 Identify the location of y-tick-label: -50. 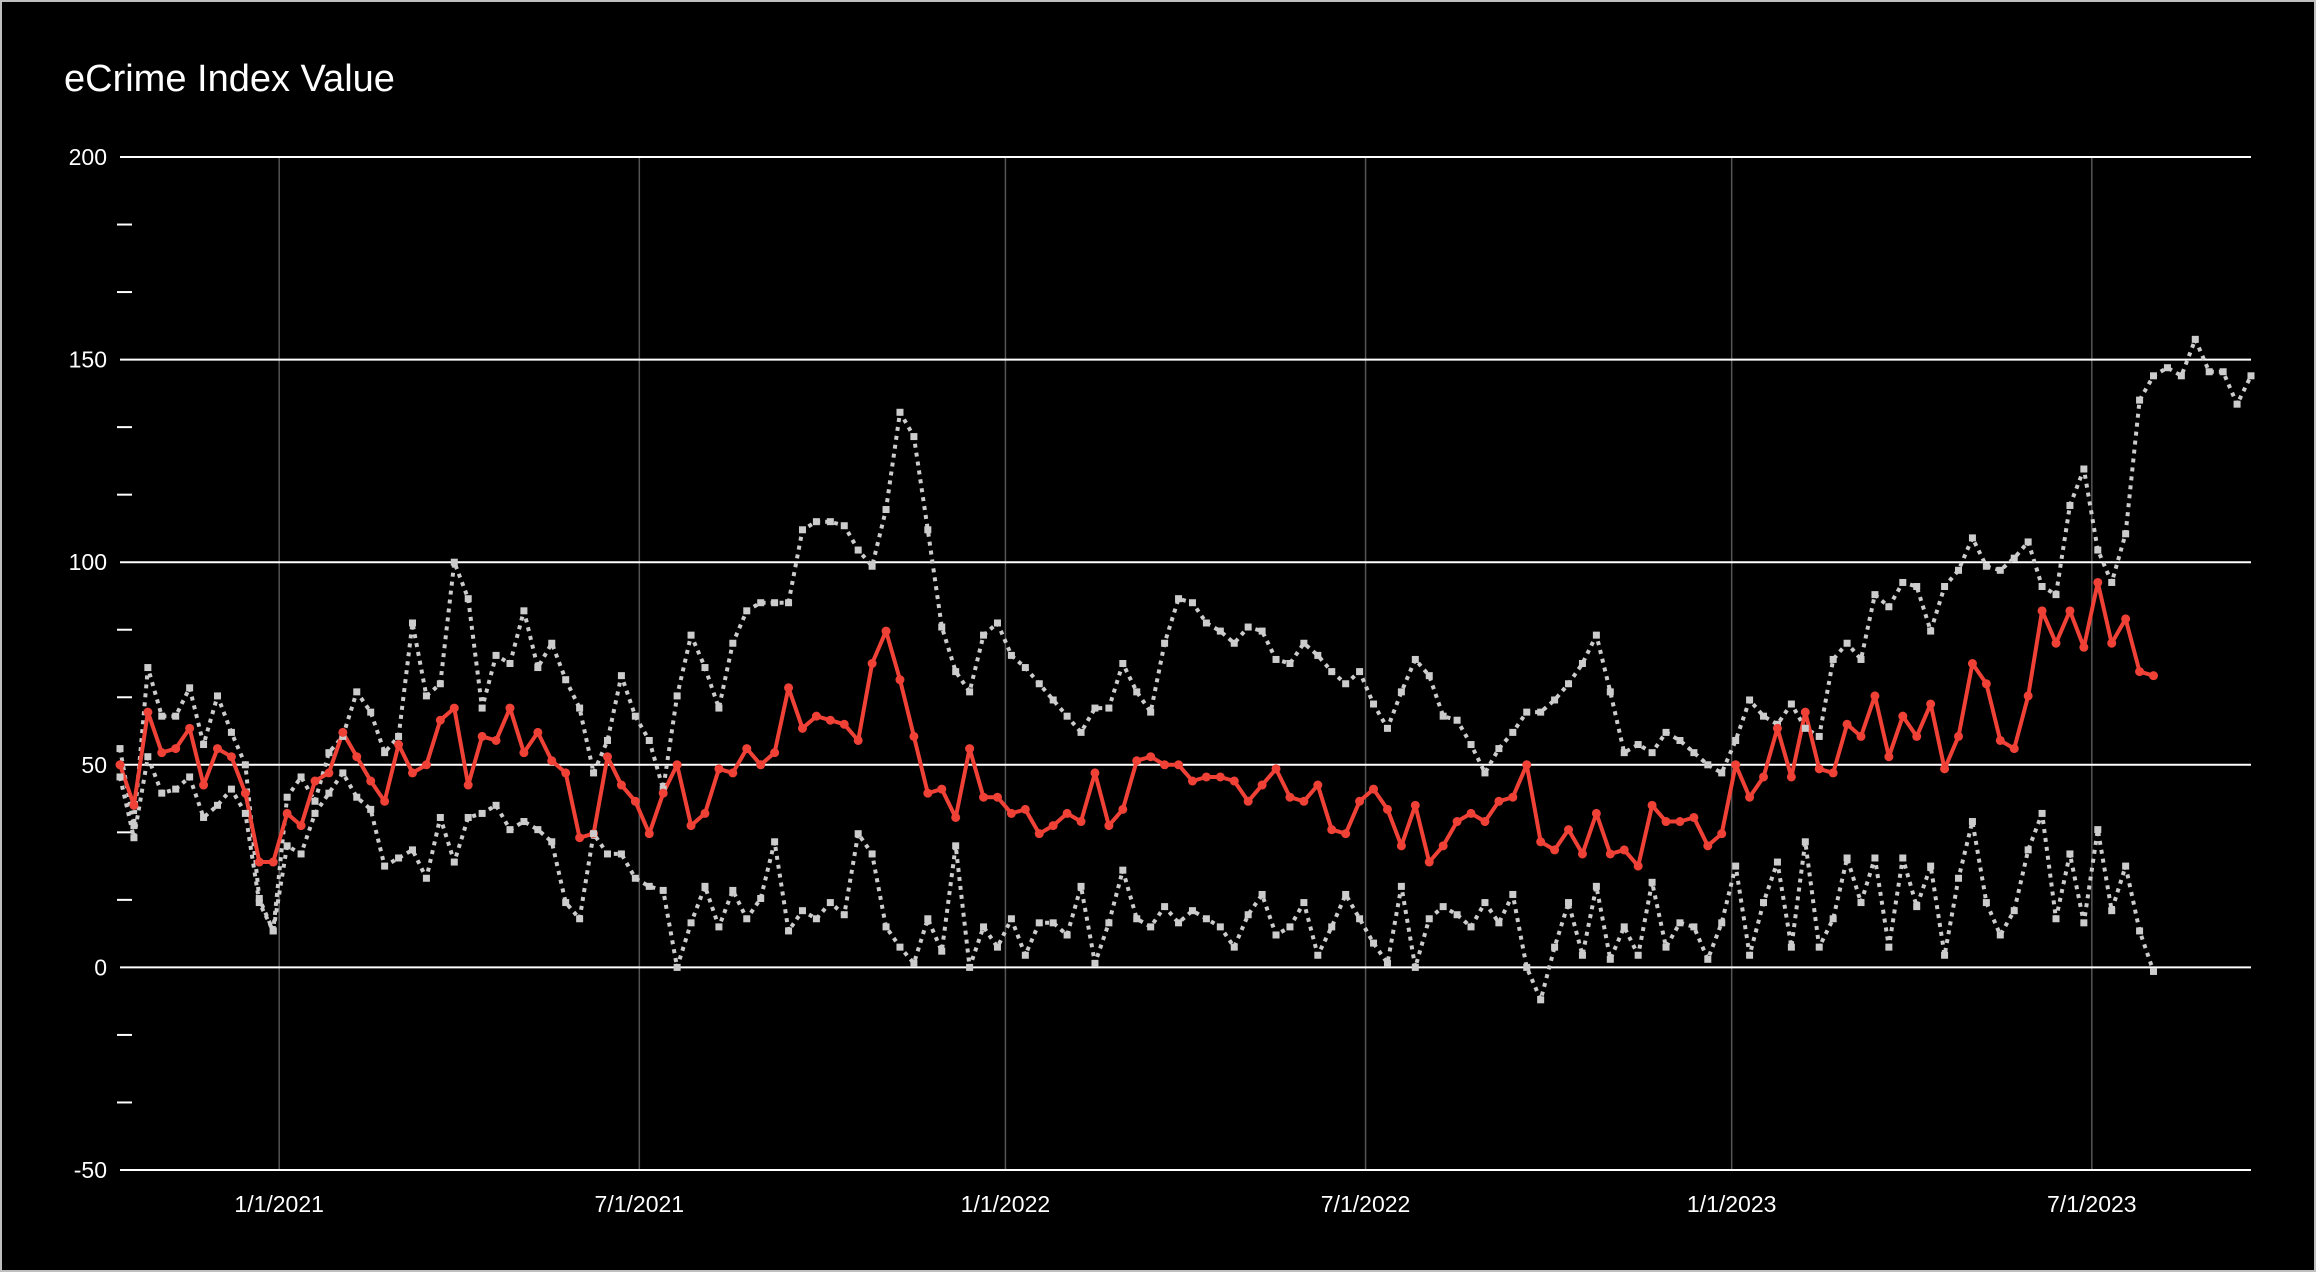
(90, 1170).